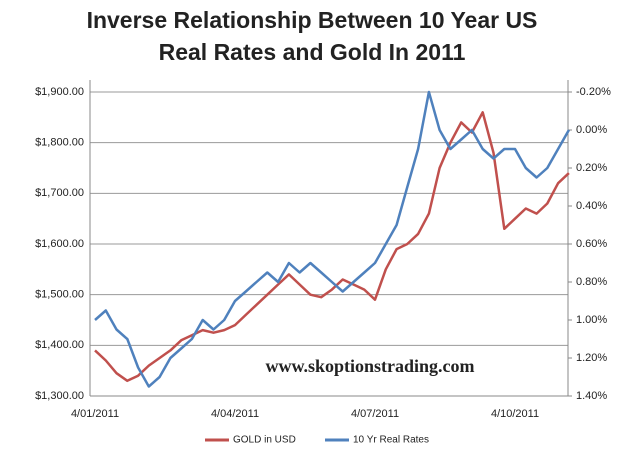 This screenshot has height=468, width=624. Describe the element at coordinates (95, 414) in the screenshot. I see `x-tick-label: 4/01/2011` at that location.